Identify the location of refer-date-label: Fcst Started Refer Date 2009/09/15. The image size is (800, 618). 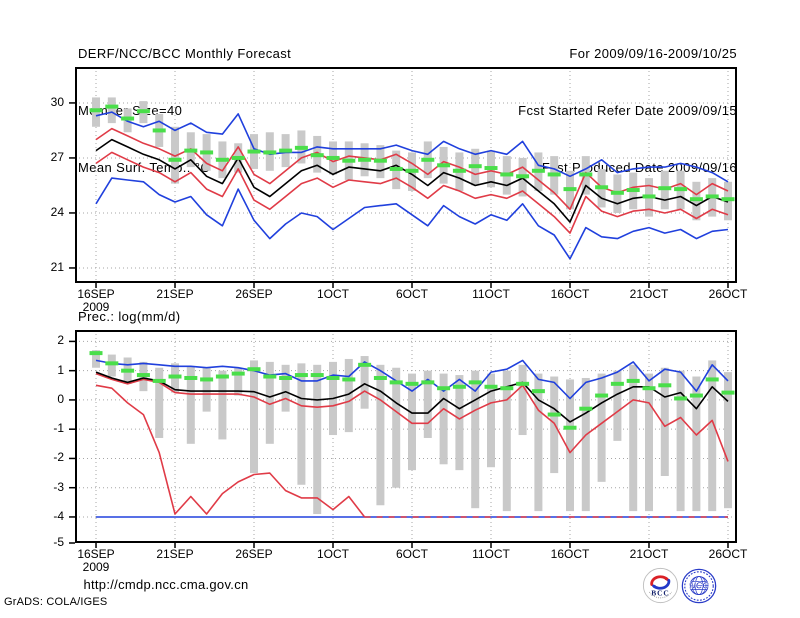
(627, 110).